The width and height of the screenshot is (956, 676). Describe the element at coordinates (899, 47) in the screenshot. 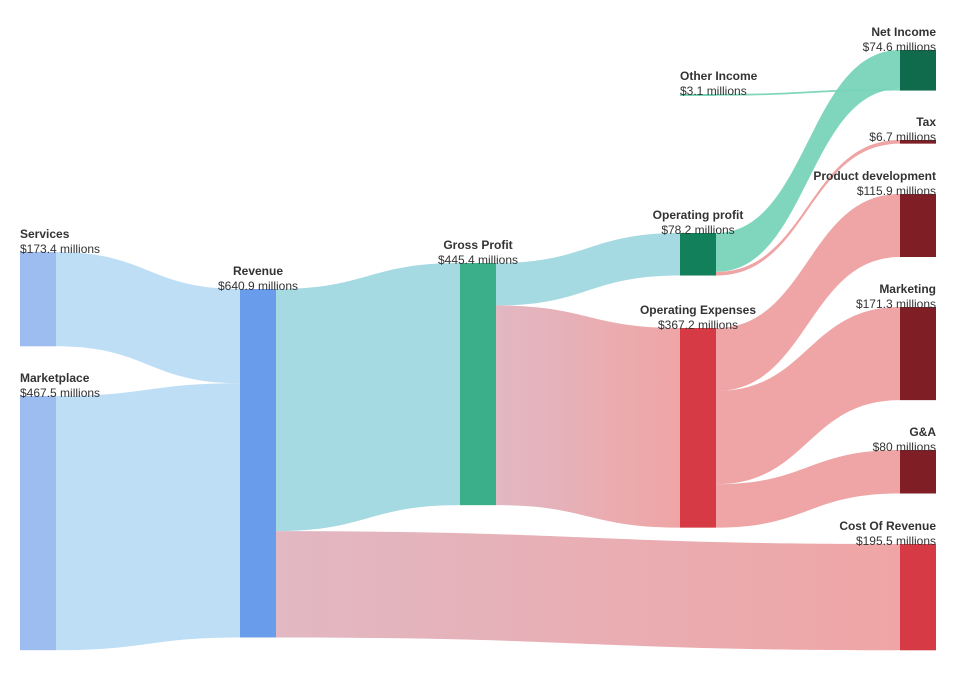

I see `node-value-net-income: $74.6 millions` at that location.